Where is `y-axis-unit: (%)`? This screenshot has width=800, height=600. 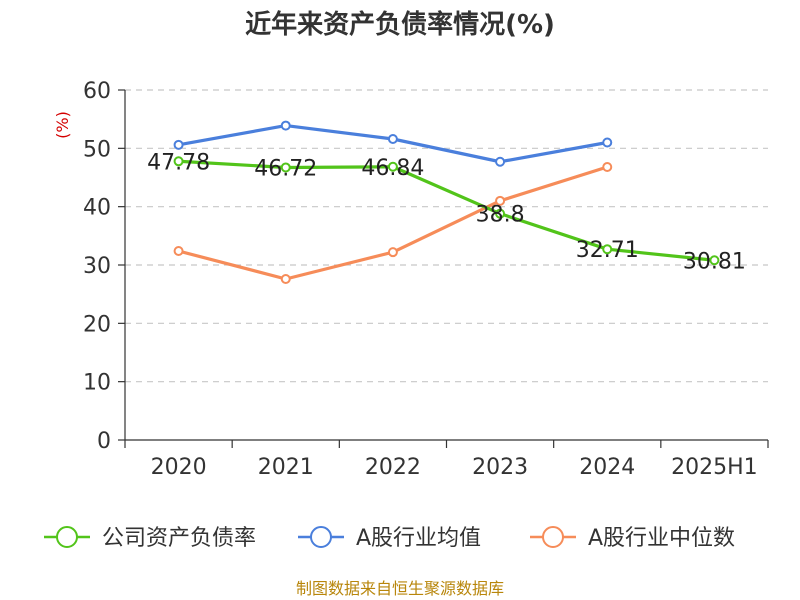 y-axis-unit: (%) is located at coordinates (62, 125).